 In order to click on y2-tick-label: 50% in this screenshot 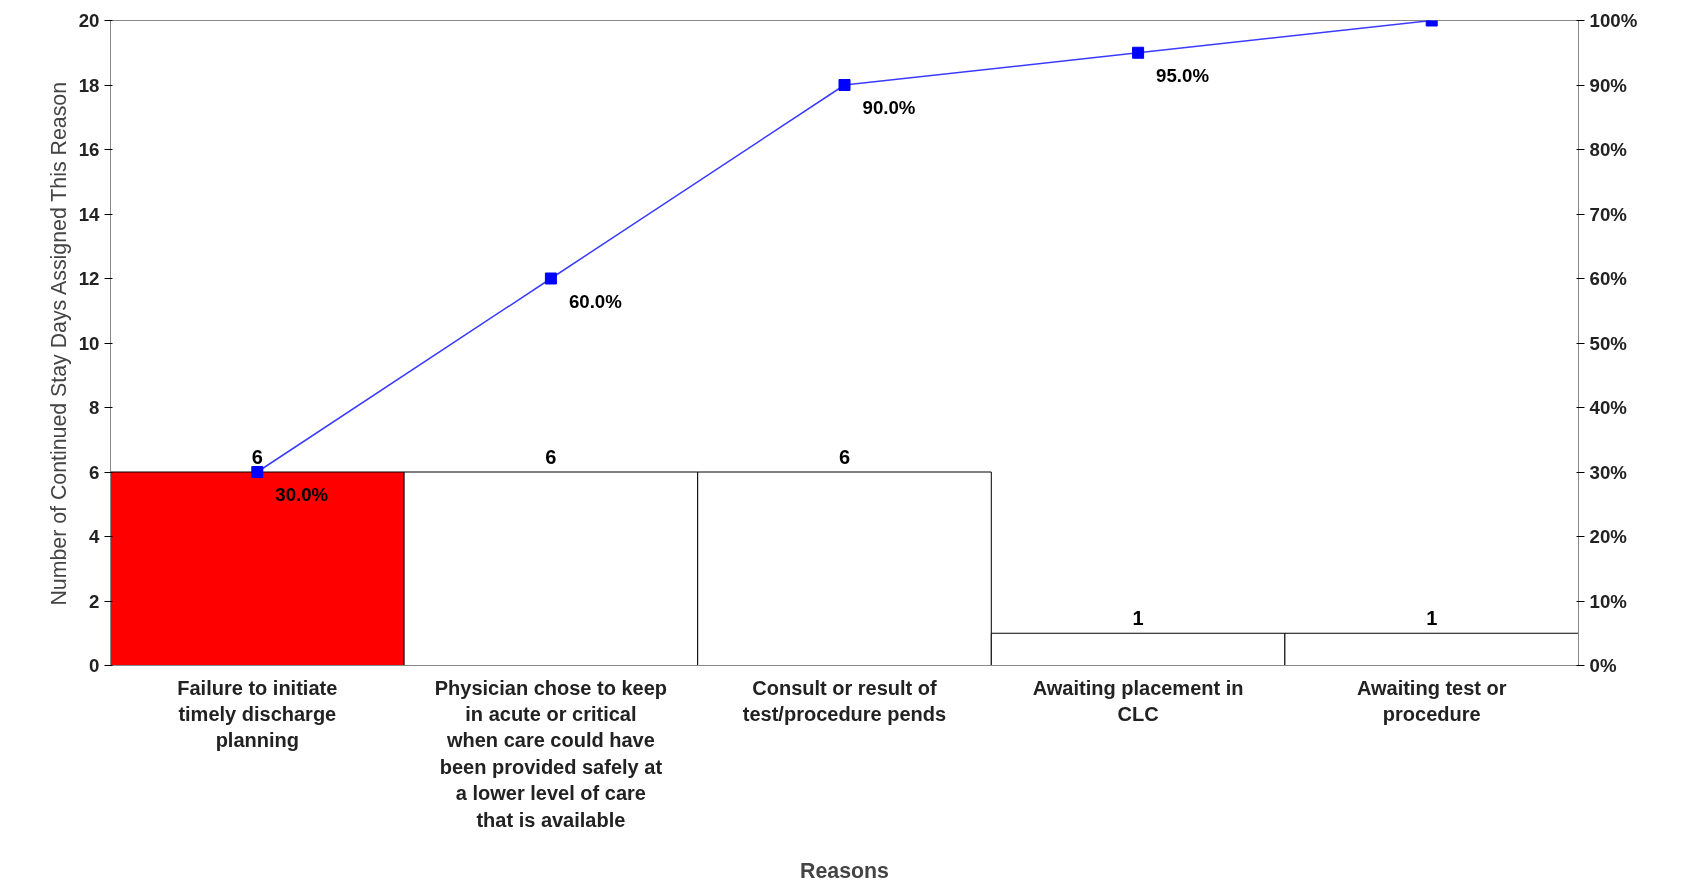, I will do `click(1608, 343)`.